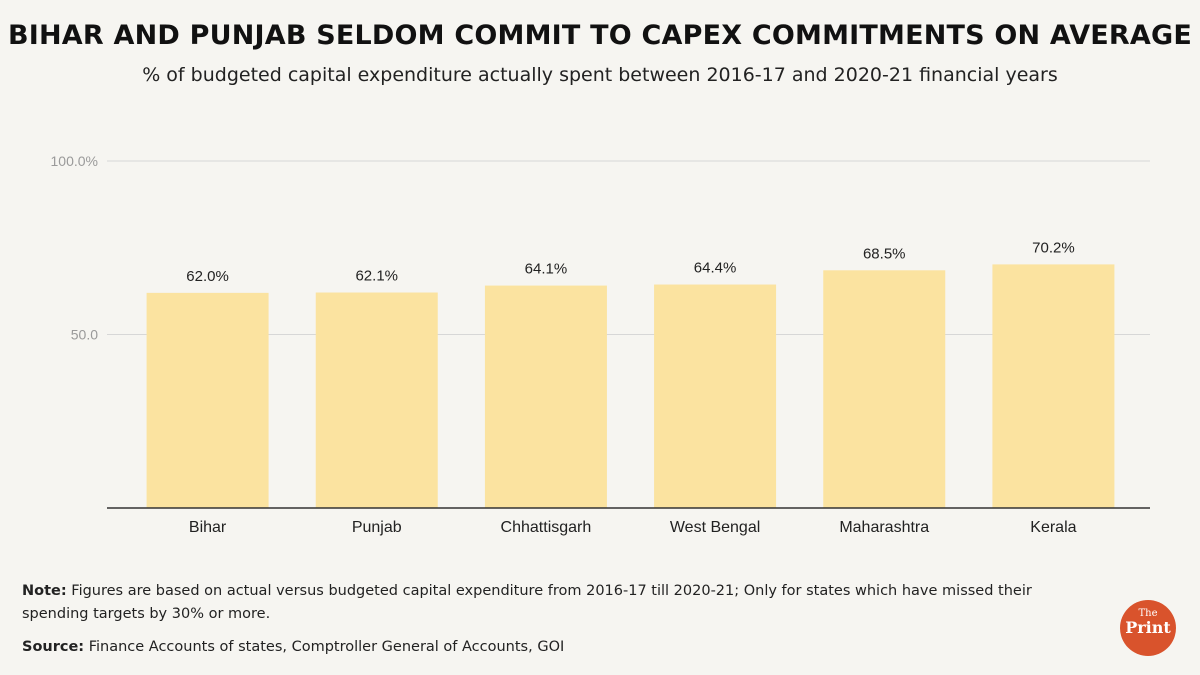 The width and height of the screenshot is (1200, 675). I want to click on theprint-logo: The Print, so click(1148, 628).